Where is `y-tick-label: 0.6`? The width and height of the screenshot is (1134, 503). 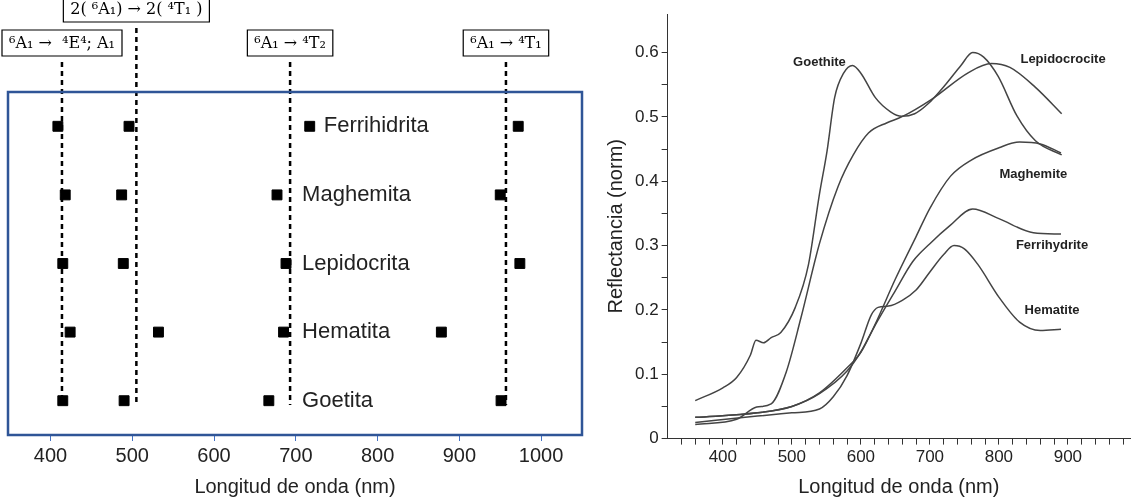 y-tick-label: 0.6 is located at coordinates (646, 52).